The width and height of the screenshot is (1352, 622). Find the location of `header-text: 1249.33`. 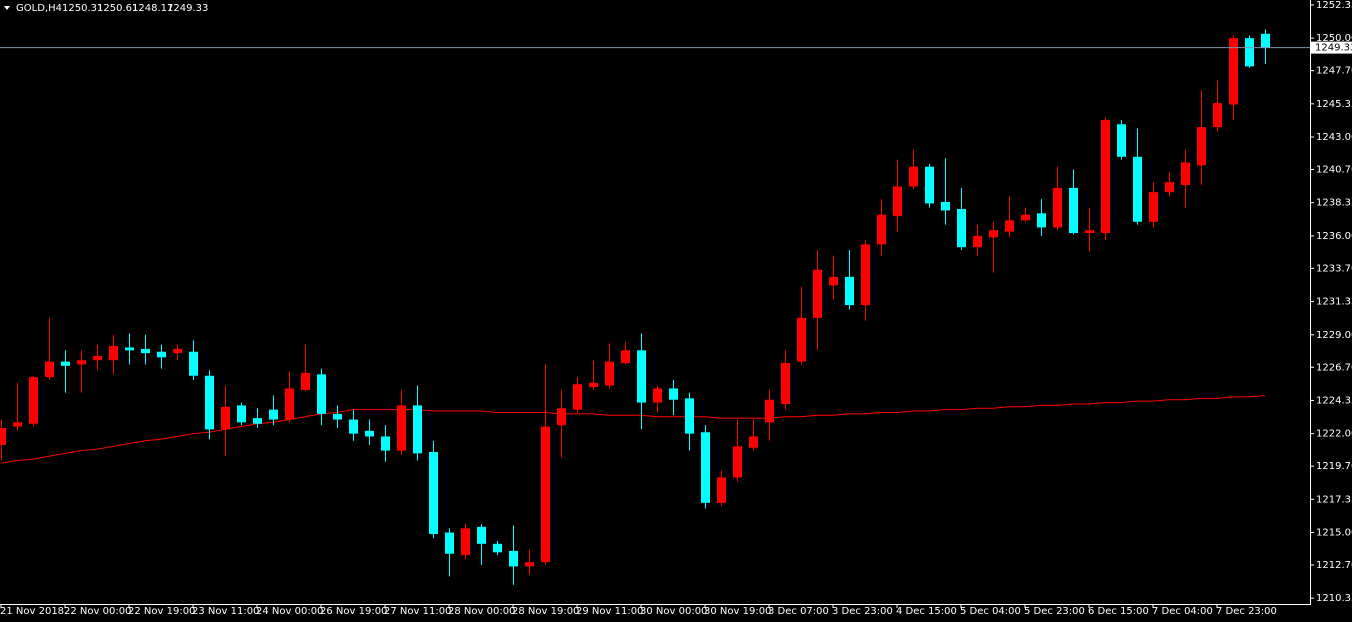

header-text: 1249.33 is located at coordinates (187, 8).